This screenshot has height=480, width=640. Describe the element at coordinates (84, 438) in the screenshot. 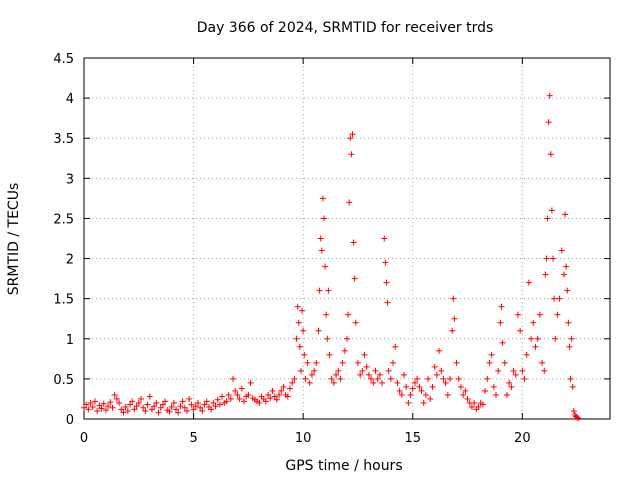

I see `x-tick-label: 0` at that location.